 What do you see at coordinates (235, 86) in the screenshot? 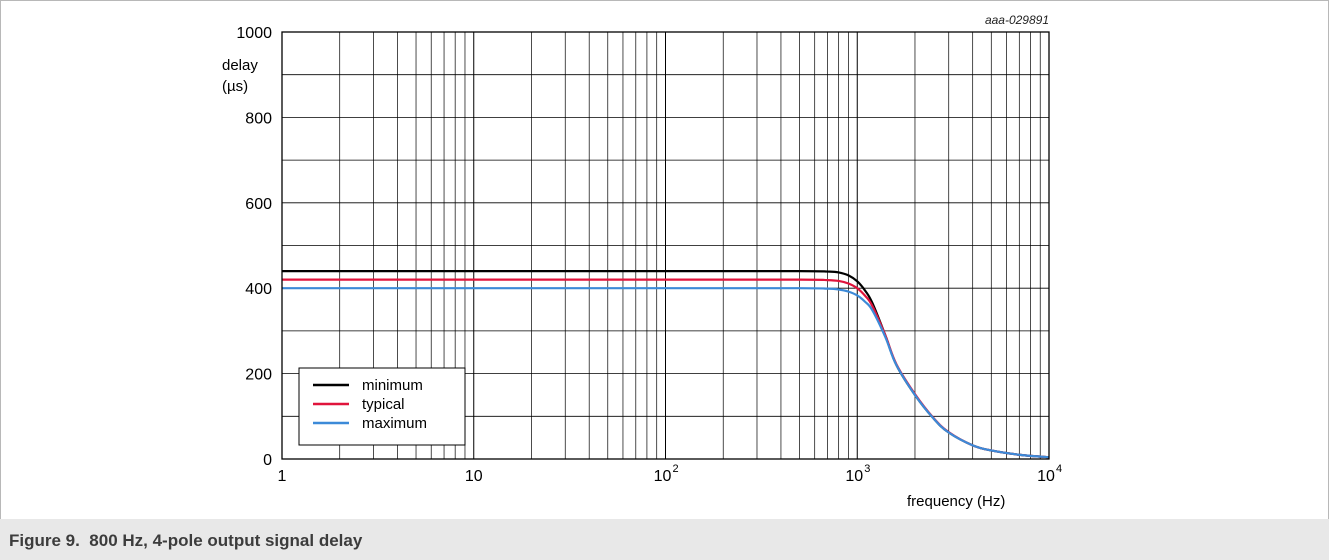
I see `y-axis-label-line-2: (µs)` at bounding box center [235, 86].